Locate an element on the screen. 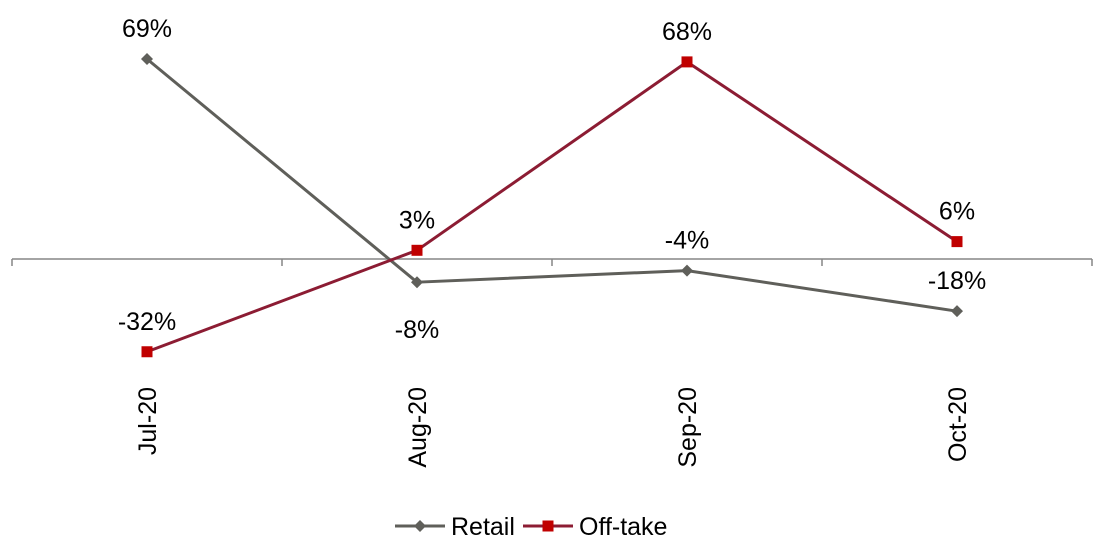 This screenshot has height=549, width=1099. off-take-data-label: 68% is located at coordinates (687, 32).